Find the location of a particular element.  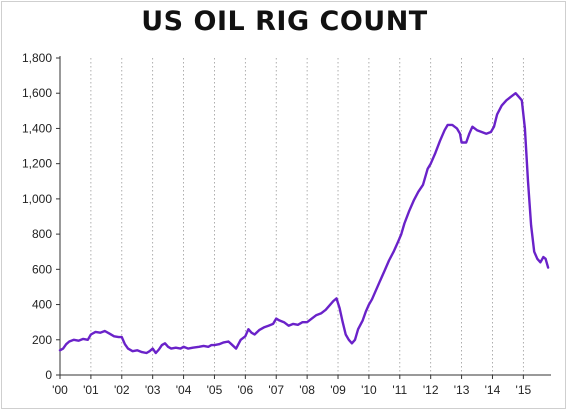

y-tick-labels: 0 200 400 600 800 1,000 1,200 1,400 1,600 1,800 is located at coordinates (37, 216).